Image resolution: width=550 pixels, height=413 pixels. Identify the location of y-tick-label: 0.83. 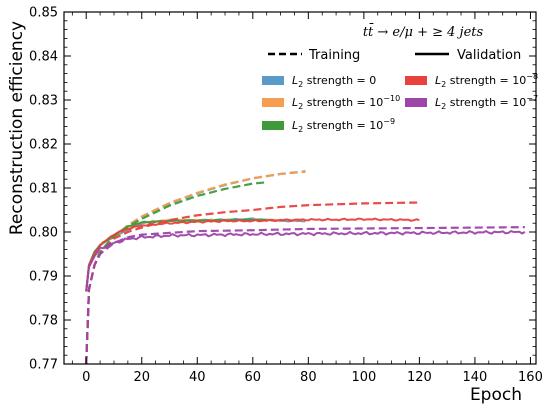
(43, 101).